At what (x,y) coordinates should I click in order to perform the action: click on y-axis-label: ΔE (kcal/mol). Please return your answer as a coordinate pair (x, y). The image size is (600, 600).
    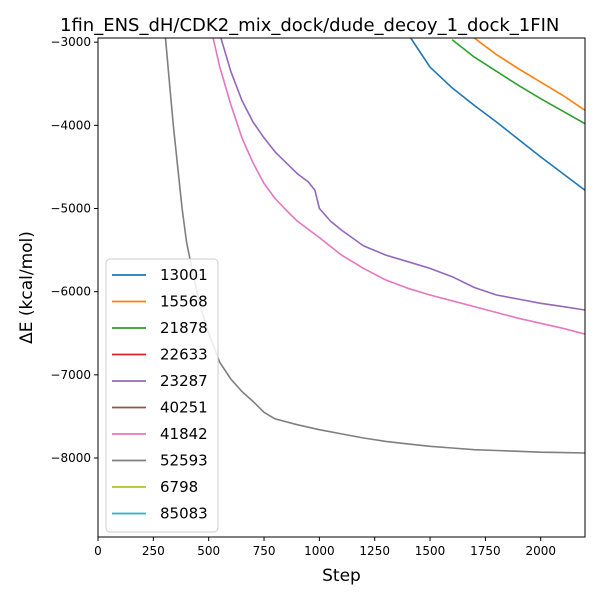
    Looking at the image, I should click on (27, 287).